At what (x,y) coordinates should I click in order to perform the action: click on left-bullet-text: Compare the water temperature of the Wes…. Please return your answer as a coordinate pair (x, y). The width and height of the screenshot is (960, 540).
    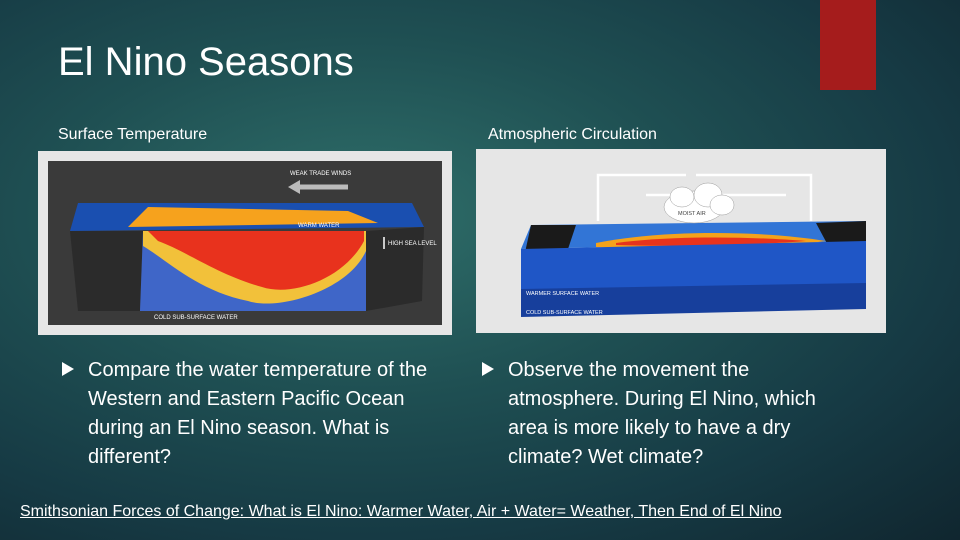
    Looking at the image, I should click on (258, 413).